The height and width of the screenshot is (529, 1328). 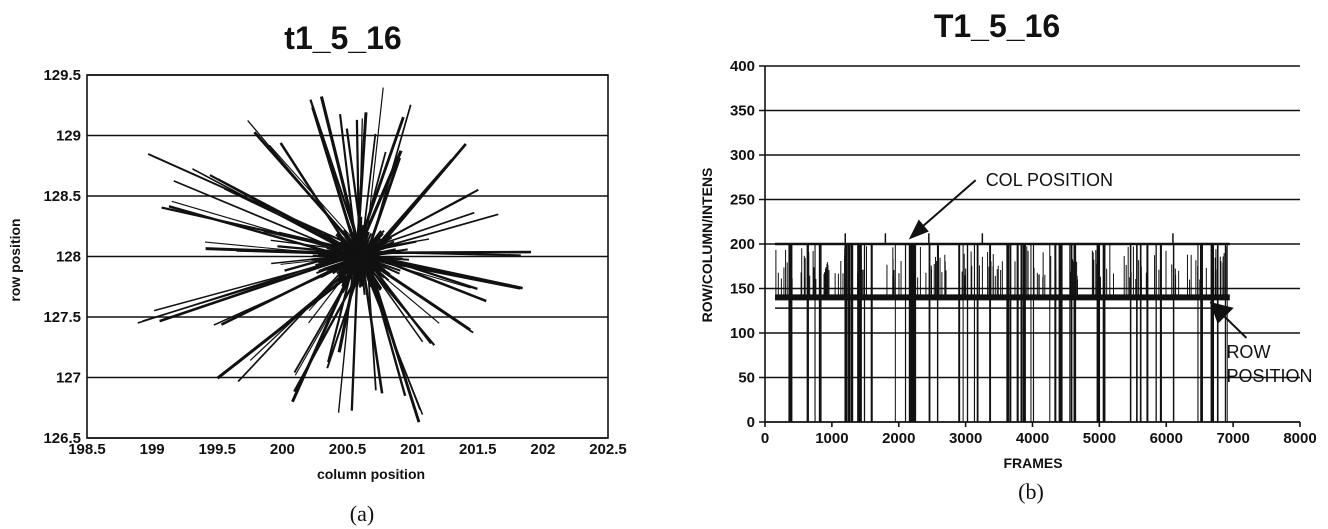 I want to click on chart-b-x-tick: 8000, so click(x=1299, y=438).